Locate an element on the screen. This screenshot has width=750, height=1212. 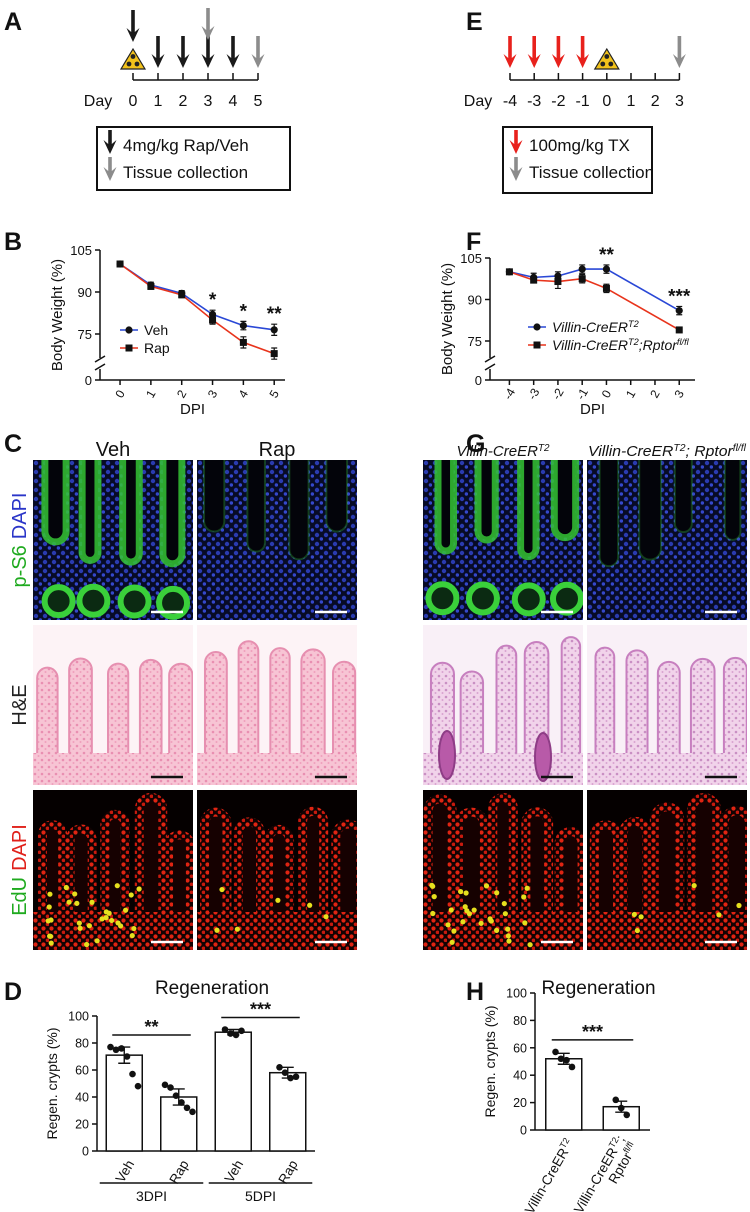
significance-mark: * is located at coordinates (213, 300).